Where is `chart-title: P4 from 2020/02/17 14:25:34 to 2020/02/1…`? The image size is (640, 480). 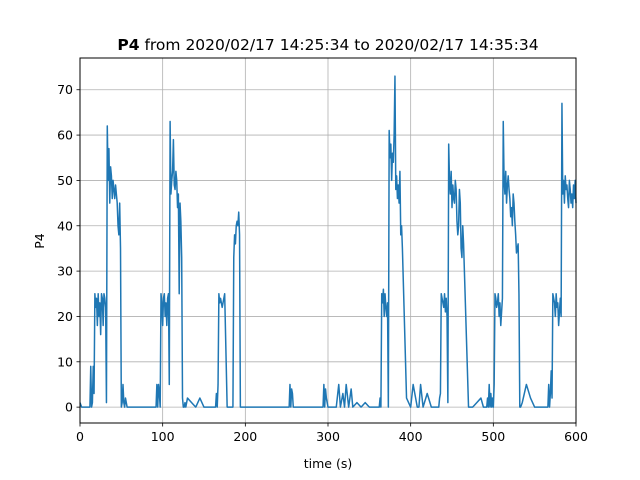
chart-title: P4 from 2020/02/17 14:25:34 to 2020/02/1… is located at coordinates (327, 45).